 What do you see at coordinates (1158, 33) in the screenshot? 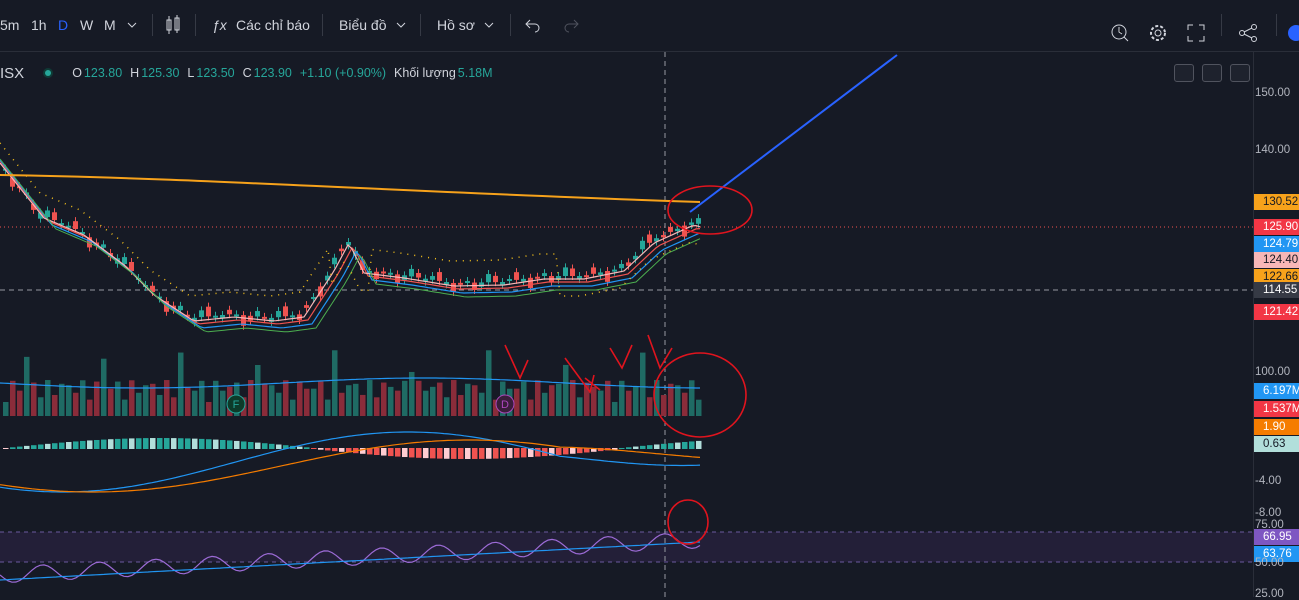
I see `settings-icon` at bounding box center [1158, 33].